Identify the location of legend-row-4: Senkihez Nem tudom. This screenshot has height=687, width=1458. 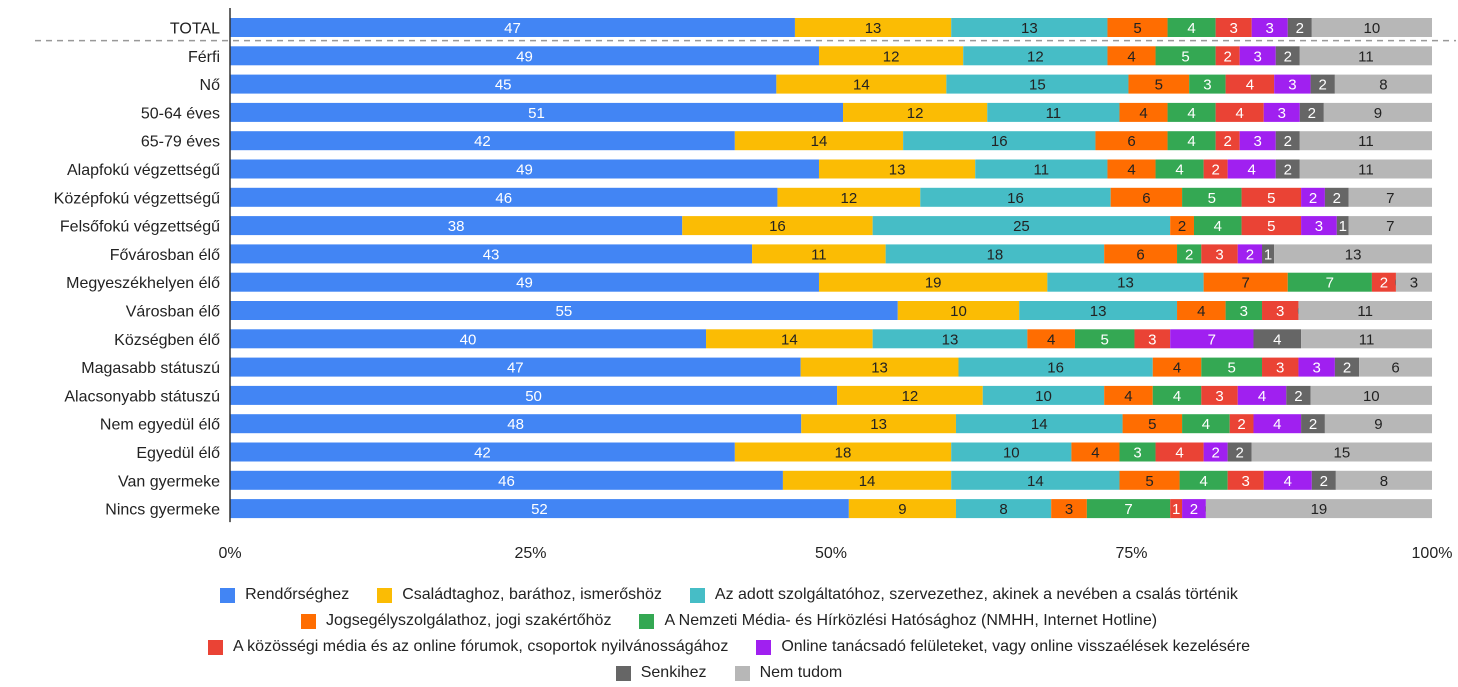
(729, 673).